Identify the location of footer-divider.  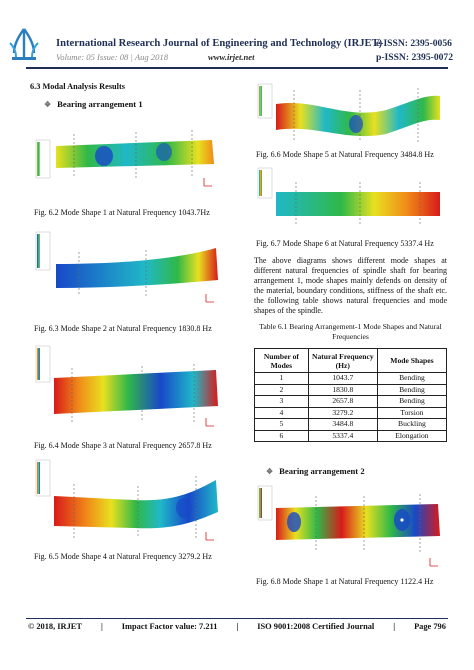
(237, 619).